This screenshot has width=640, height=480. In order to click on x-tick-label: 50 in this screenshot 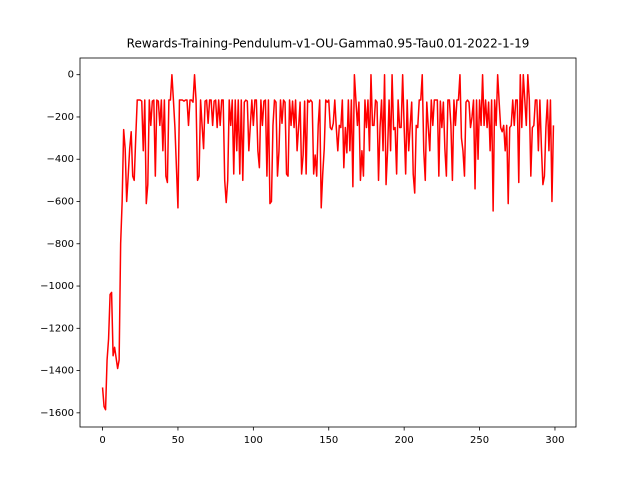, I will do `click(178, 440)`.